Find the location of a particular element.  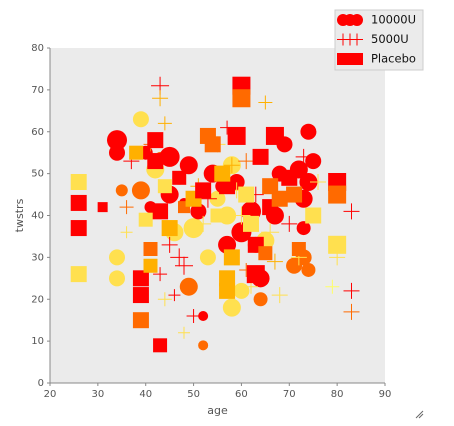

y-tick-label: 10 is located at coordinates (37, 341).